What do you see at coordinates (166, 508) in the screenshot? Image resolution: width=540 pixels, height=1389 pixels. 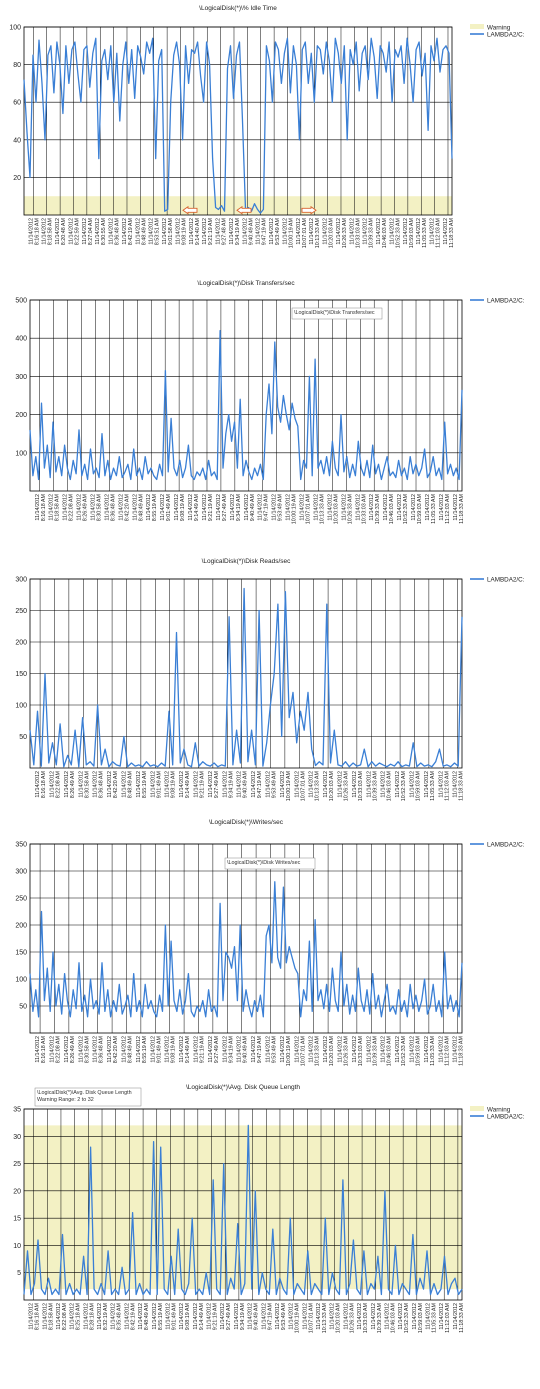 I see `x-tick-label: 11/14/2012 9:01:49 AM` at bounding box center [166, 508].